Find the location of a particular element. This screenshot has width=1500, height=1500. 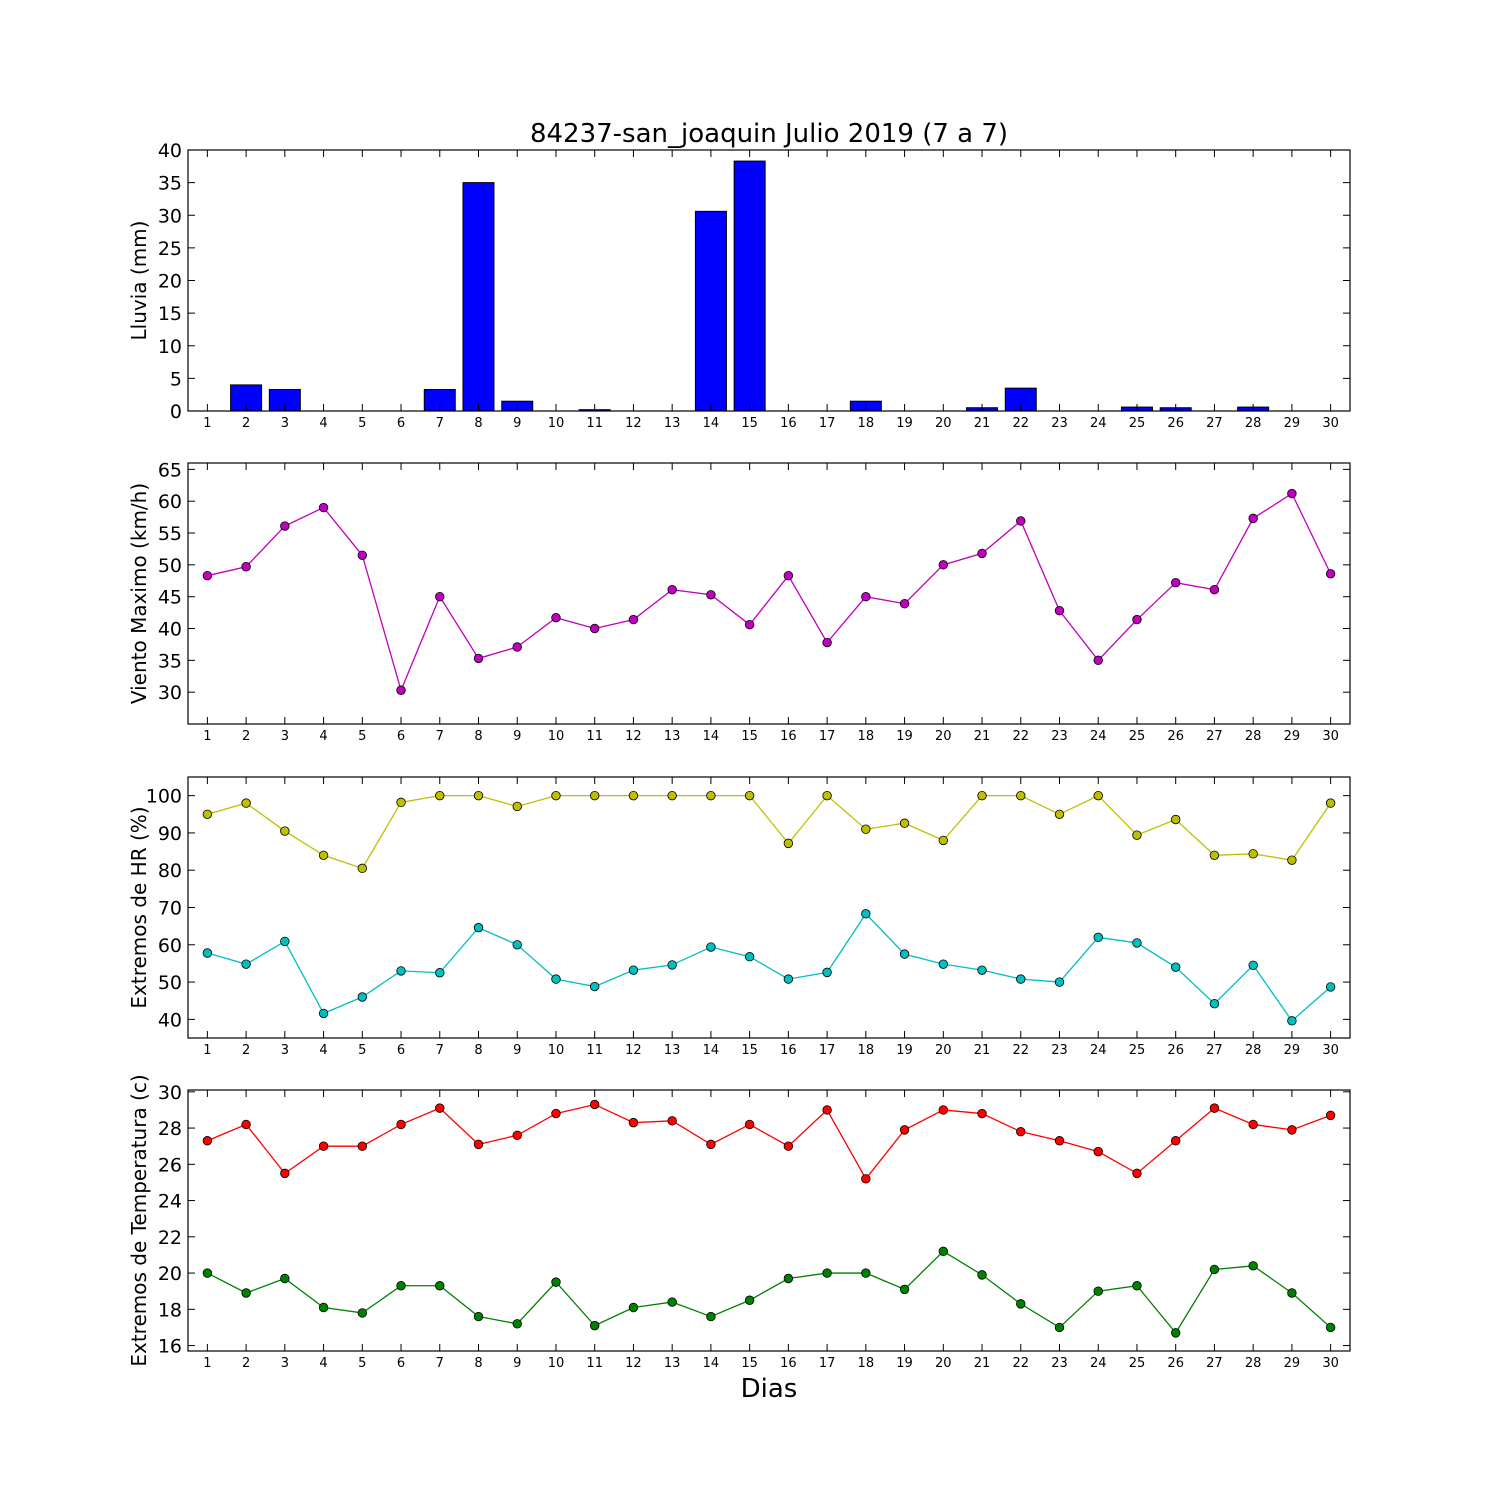

x-tick-label: 11 is located at coordinates (594, 423).